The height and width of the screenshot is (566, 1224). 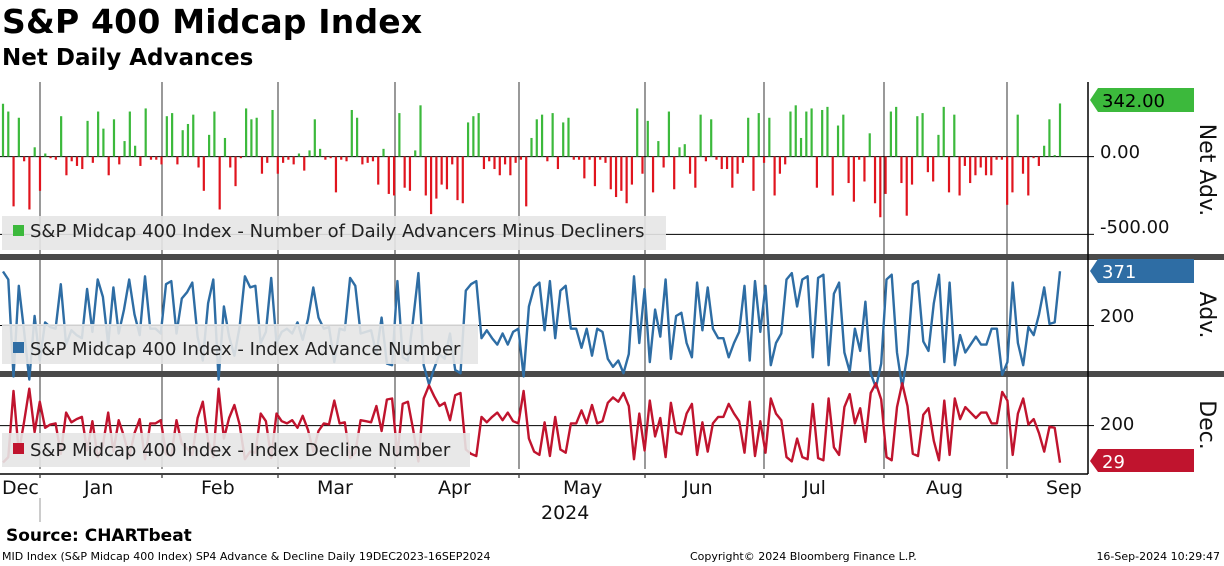 What do you see at coordinates (212, 21) in the screenshot?
I see `chart-title: S&P 400 Midcap Index` at bounding box center [212, 21].